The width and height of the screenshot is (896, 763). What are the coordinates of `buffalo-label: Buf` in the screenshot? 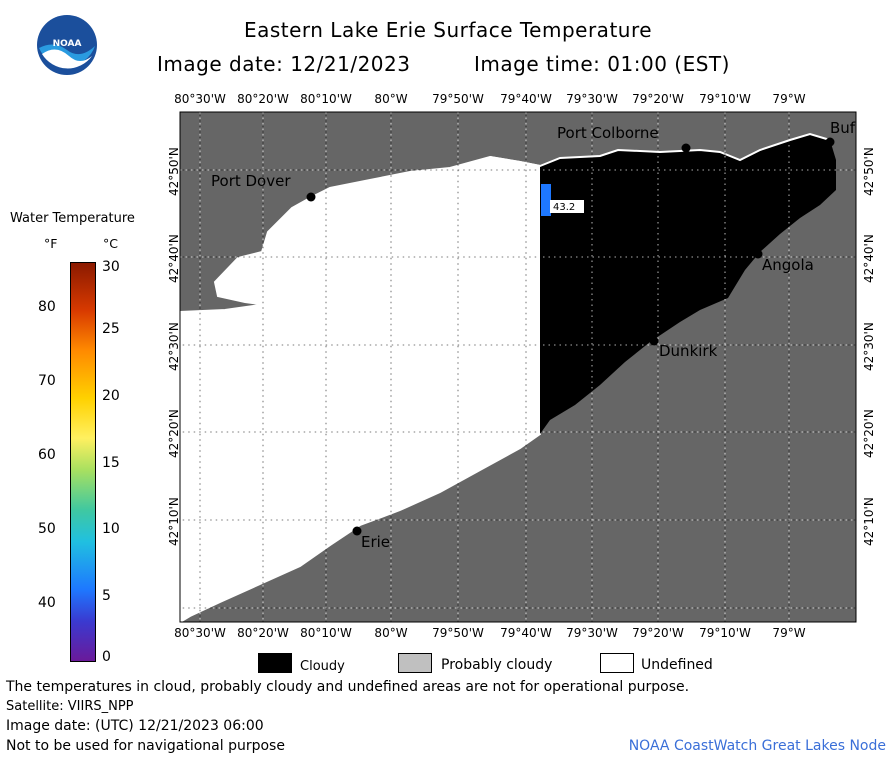 It's located at (843, 128).